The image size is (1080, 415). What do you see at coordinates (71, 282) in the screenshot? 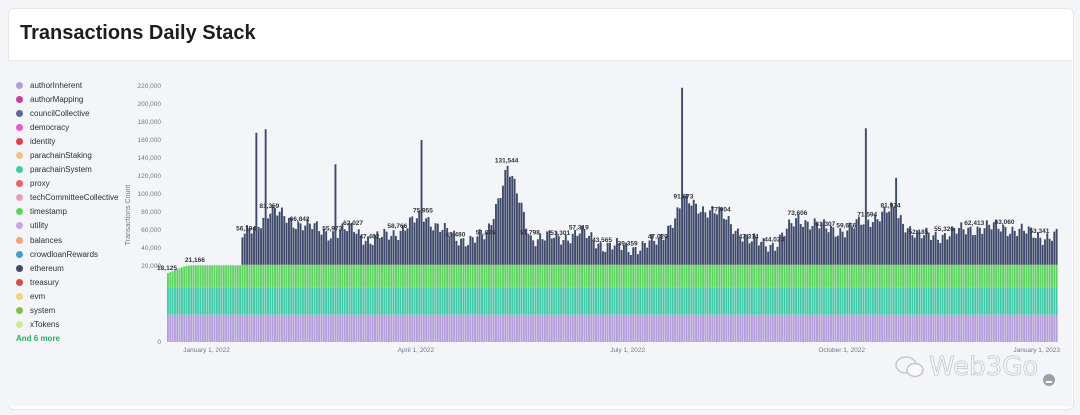
I see `legend-item-treasury: treasury` at bounding box center [71, 282].